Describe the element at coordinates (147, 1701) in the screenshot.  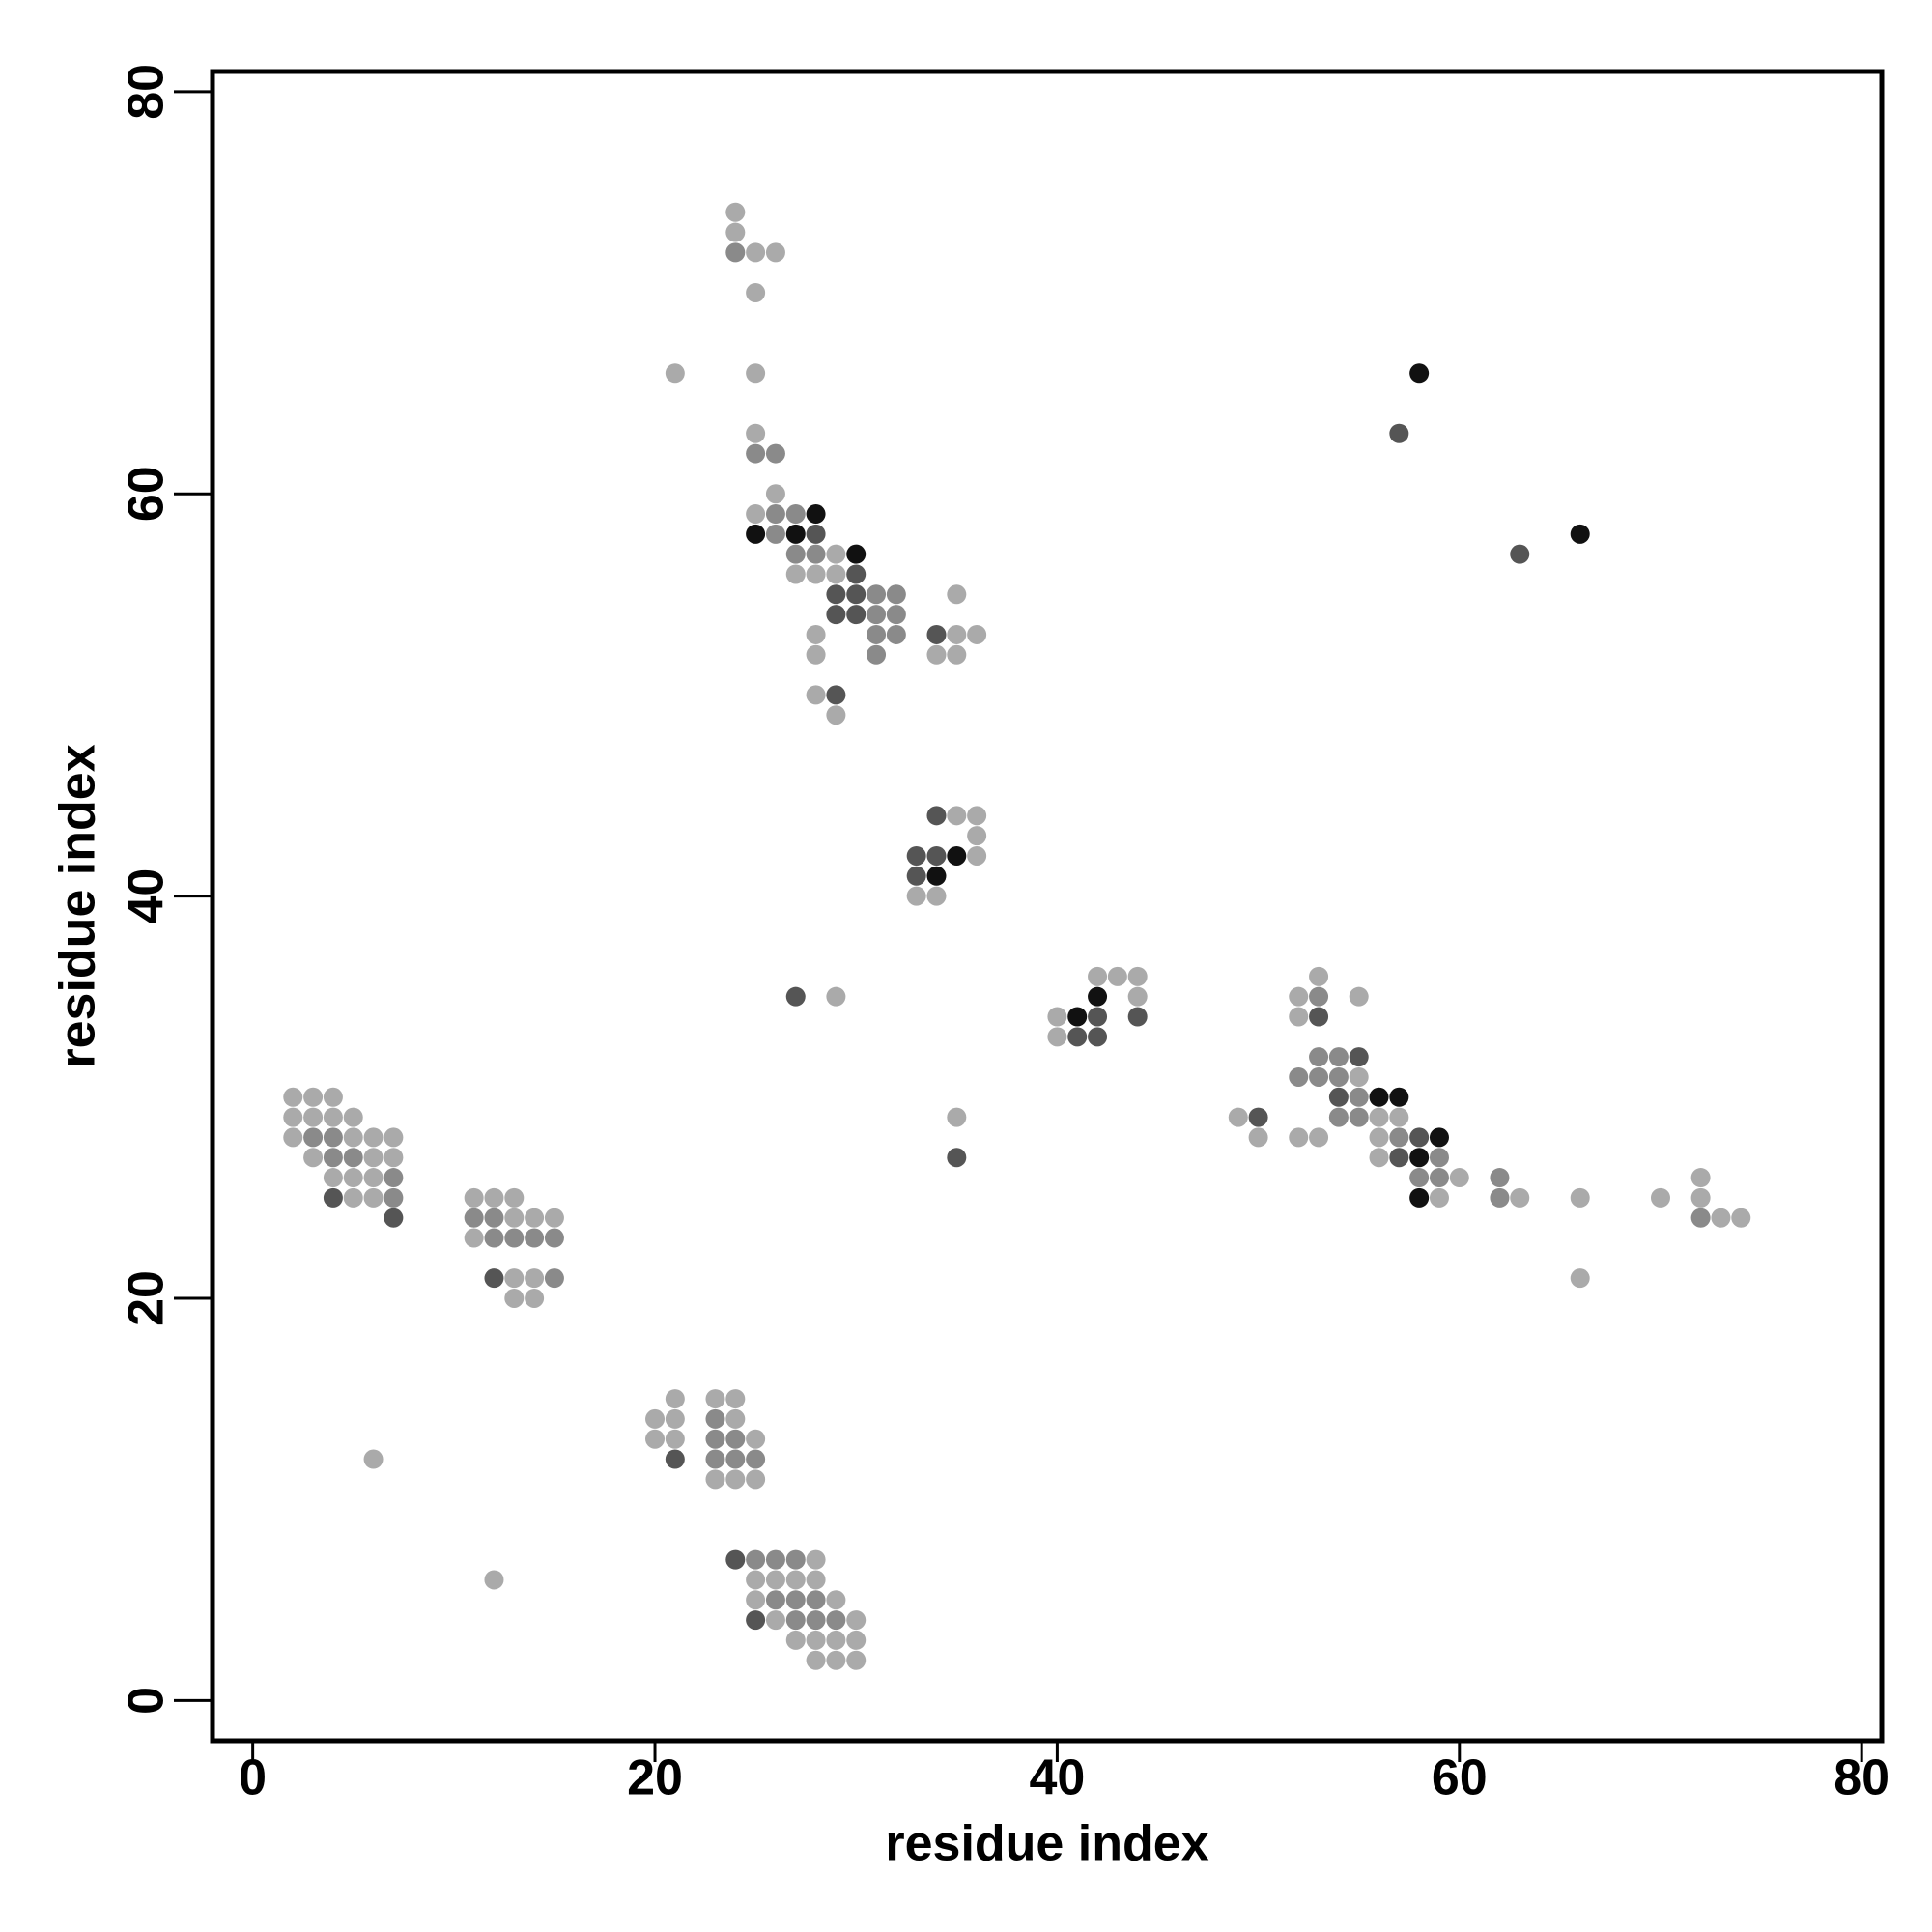
I see `y-tick-label: 0` at that location.